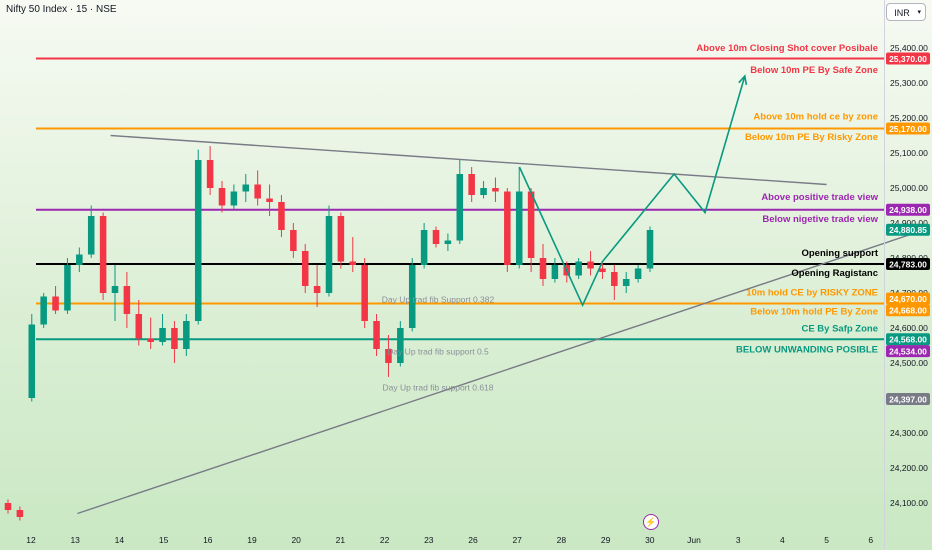 The width and height of the screenshot is (932, 550). Describe the element at coordinates (834, 273) in the screenshot. I see `level-annotation: Opening Ragistanc` at that location.